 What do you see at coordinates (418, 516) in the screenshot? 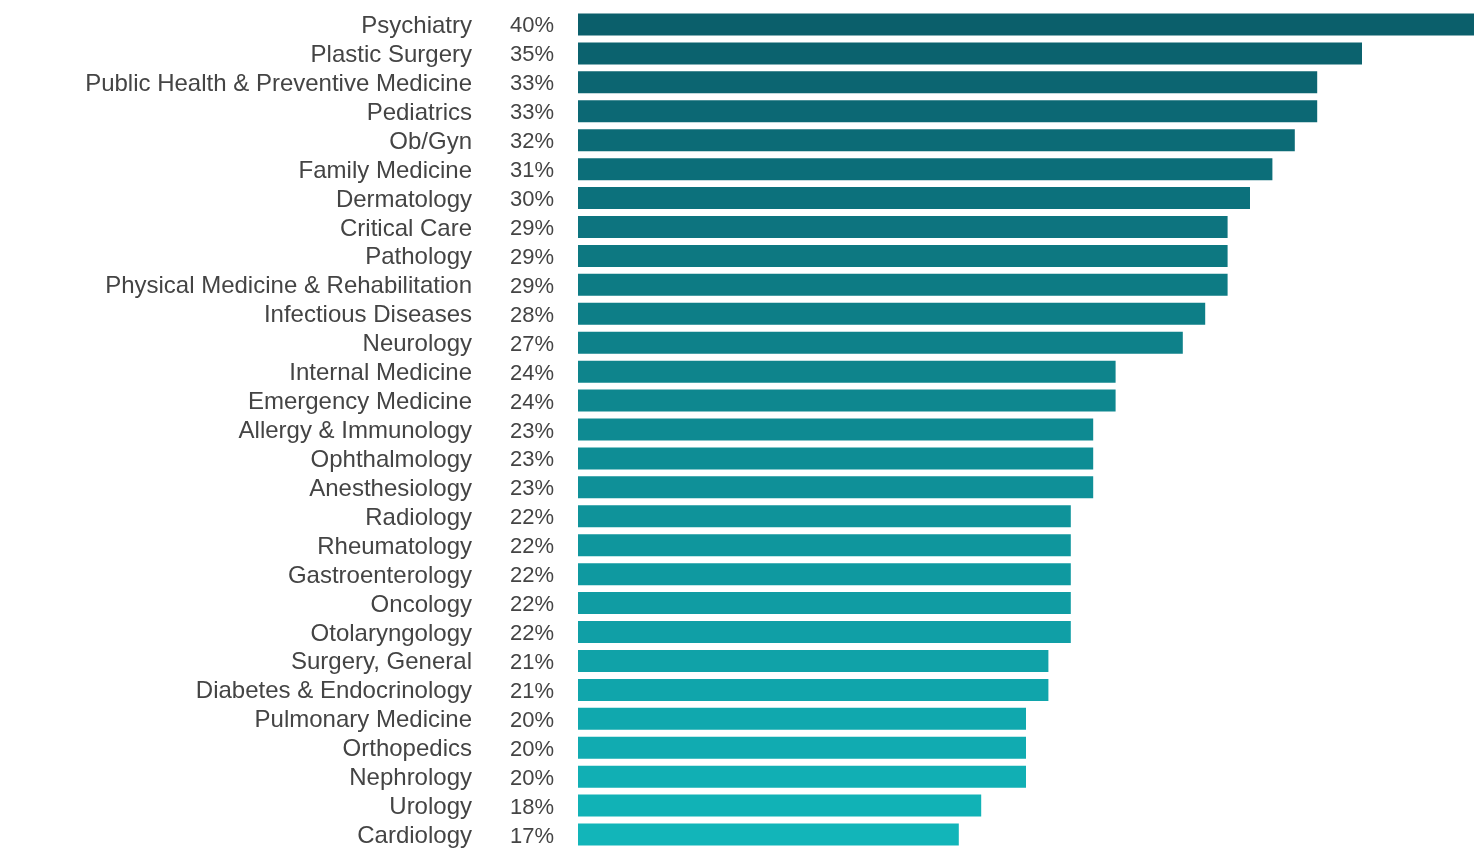
I see `y-tick-label: Radiology` at bounding box center [418, 516].